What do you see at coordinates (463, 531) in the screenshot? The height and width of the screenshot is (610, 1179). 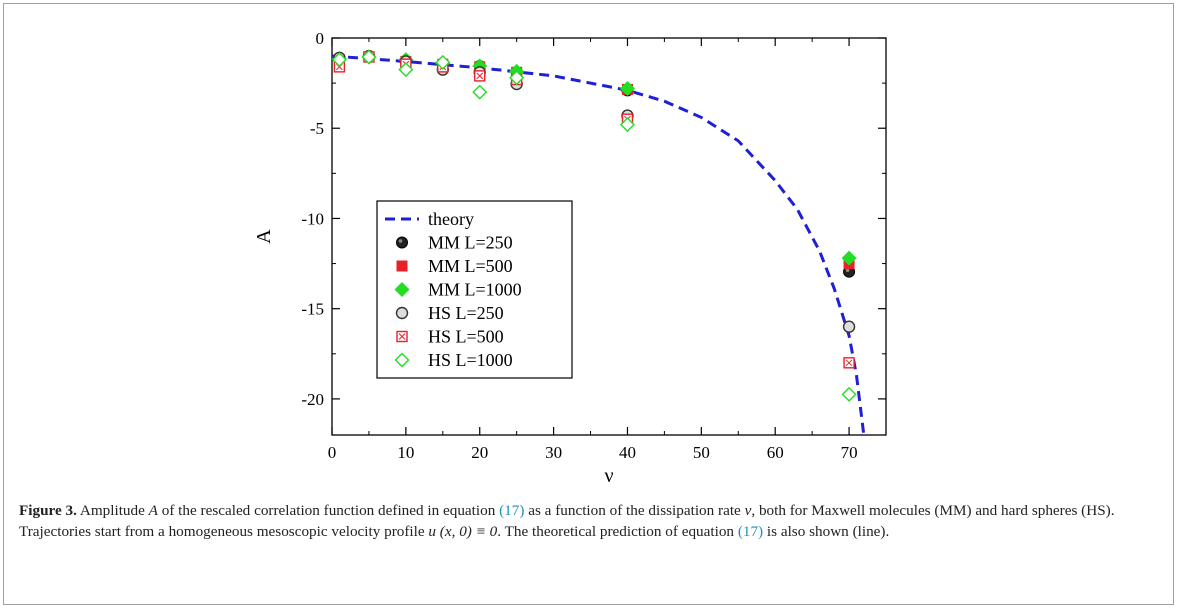 I see `caption-velocity-profile: u (x, 0) ≡ 0` at bounding box center [463, 531].